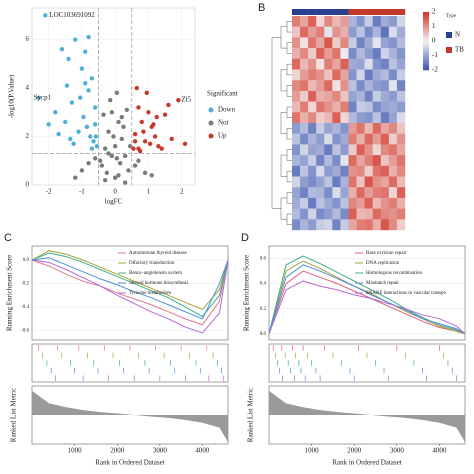  Describe the element at coordinates (394, 273) in the screenshot. I see `legend-label: Homologous recombination` at that location.